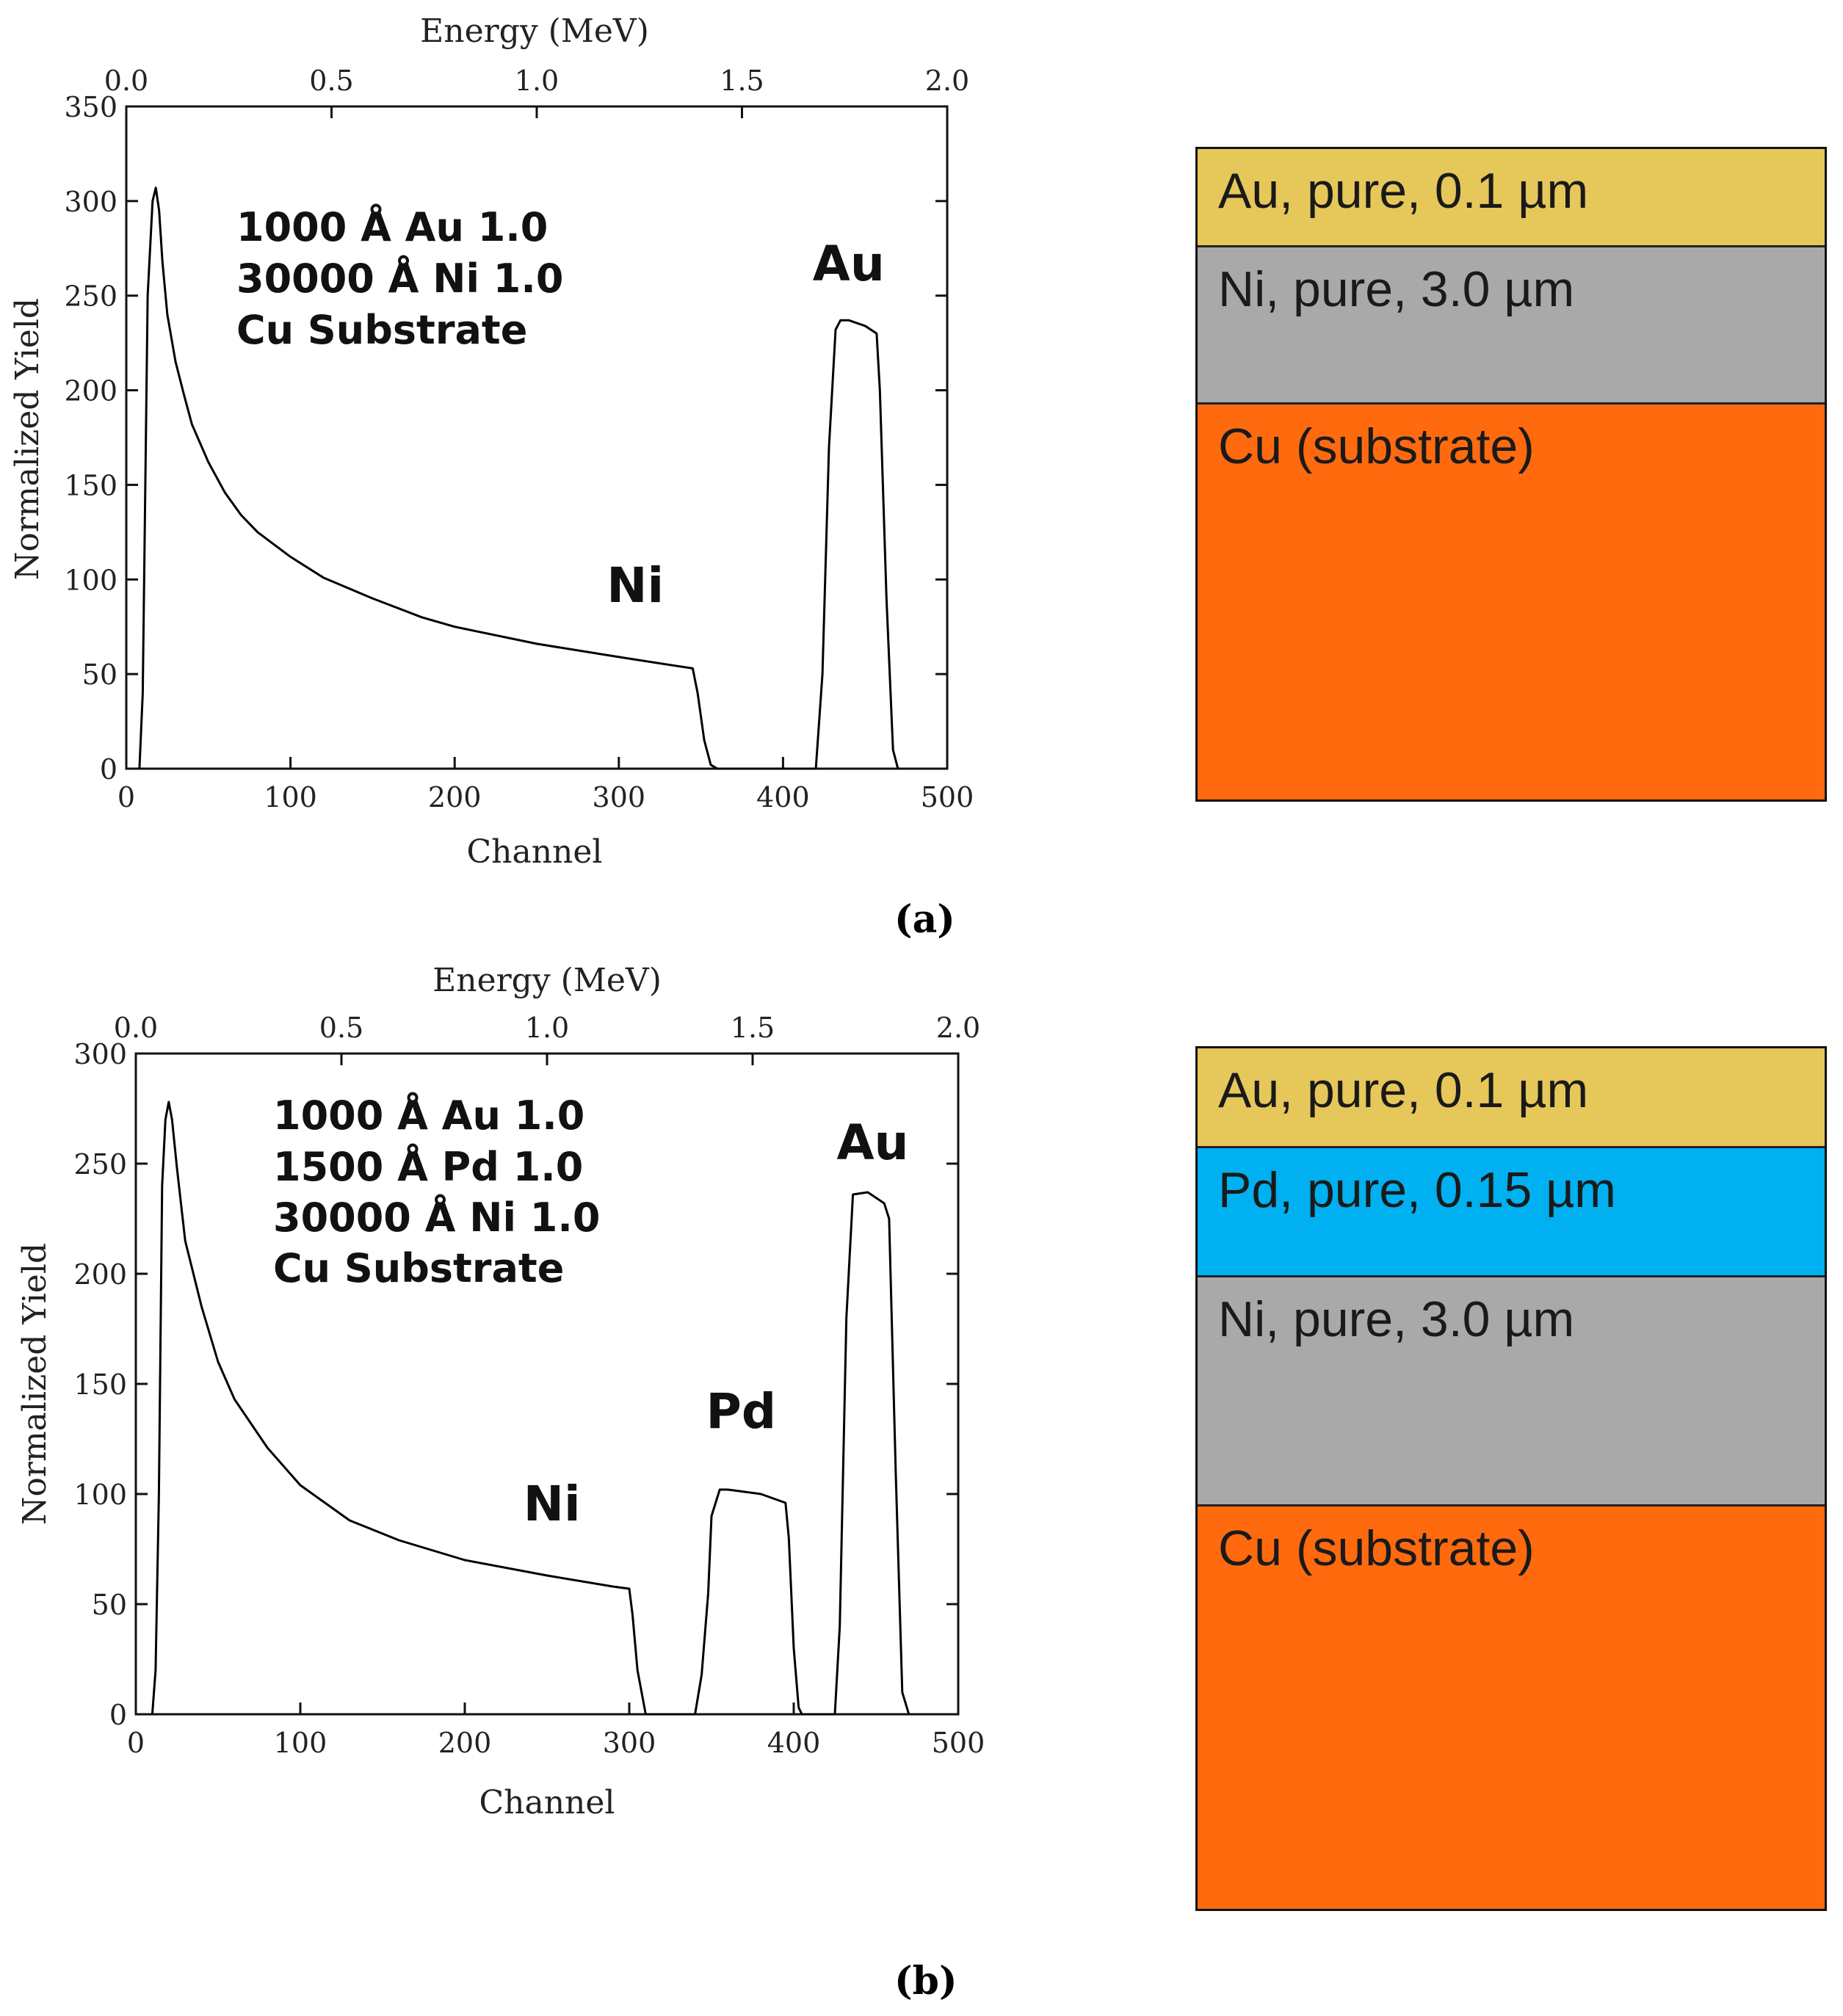 This screenshot has width=1843, height=2016. What do you see at coordinates (1403, 1090) in the screenshot?
I see `layer-b-au-label: Au, pure, 0.1 µm` at bounding box center [1403, 1090].